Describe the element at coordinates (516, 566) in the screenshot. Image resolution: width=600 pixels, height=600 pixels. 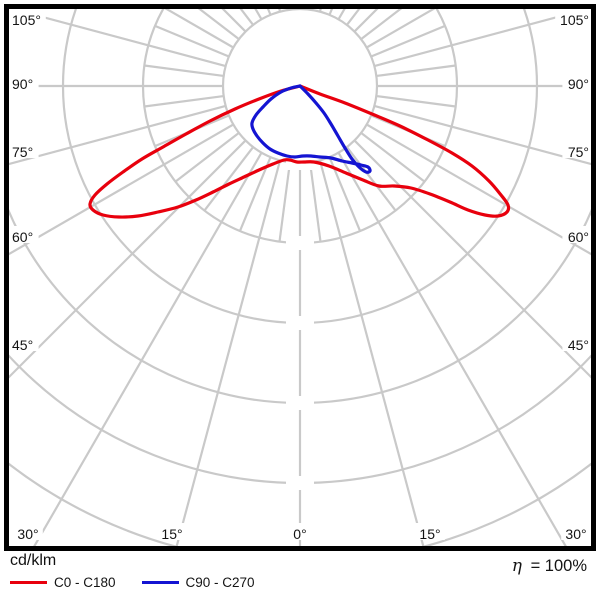
I see `eta-symbol: η` at that location.